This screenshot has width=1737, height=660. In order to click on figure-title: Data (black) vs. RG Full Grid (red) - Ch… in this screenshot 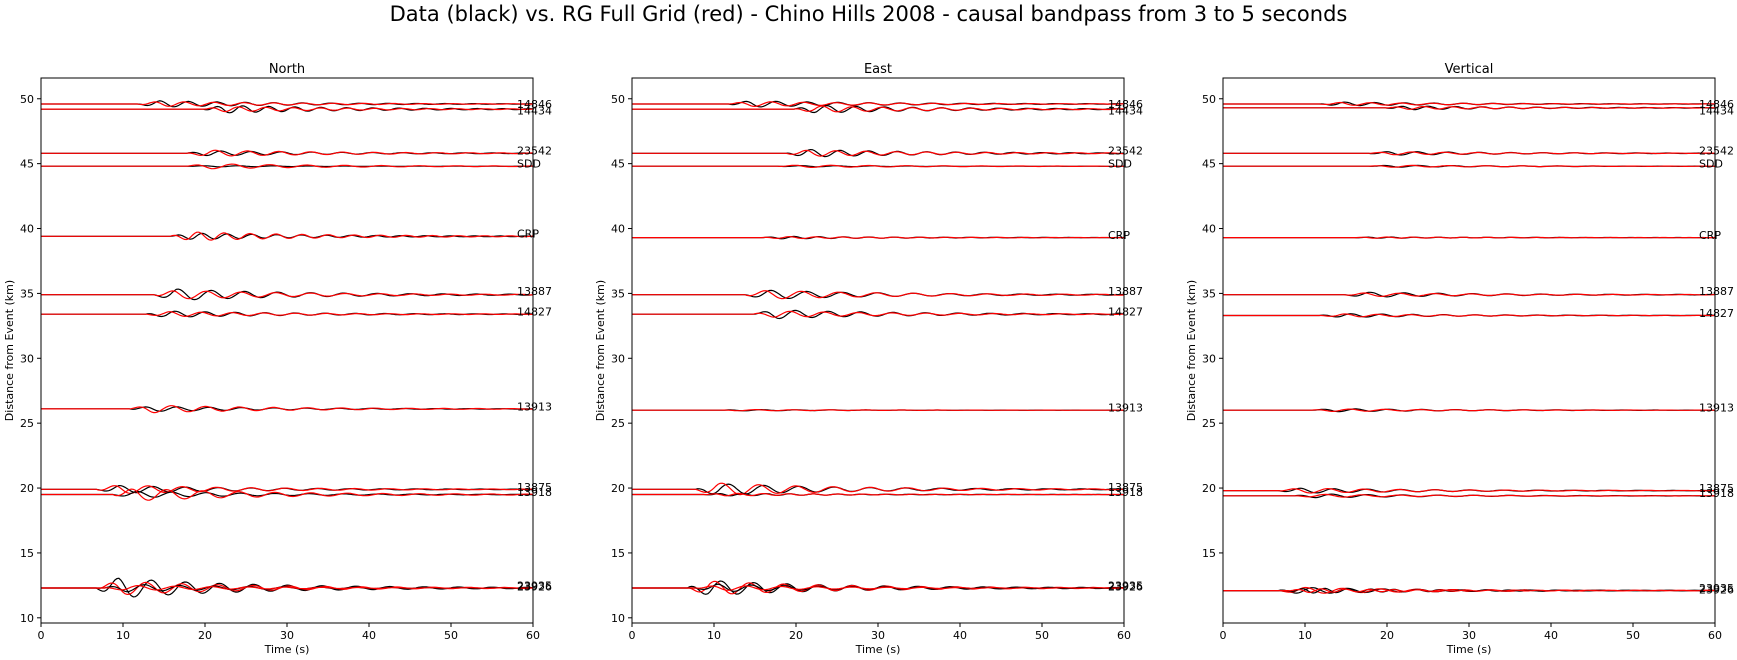, I will do `click(868, 14)`.